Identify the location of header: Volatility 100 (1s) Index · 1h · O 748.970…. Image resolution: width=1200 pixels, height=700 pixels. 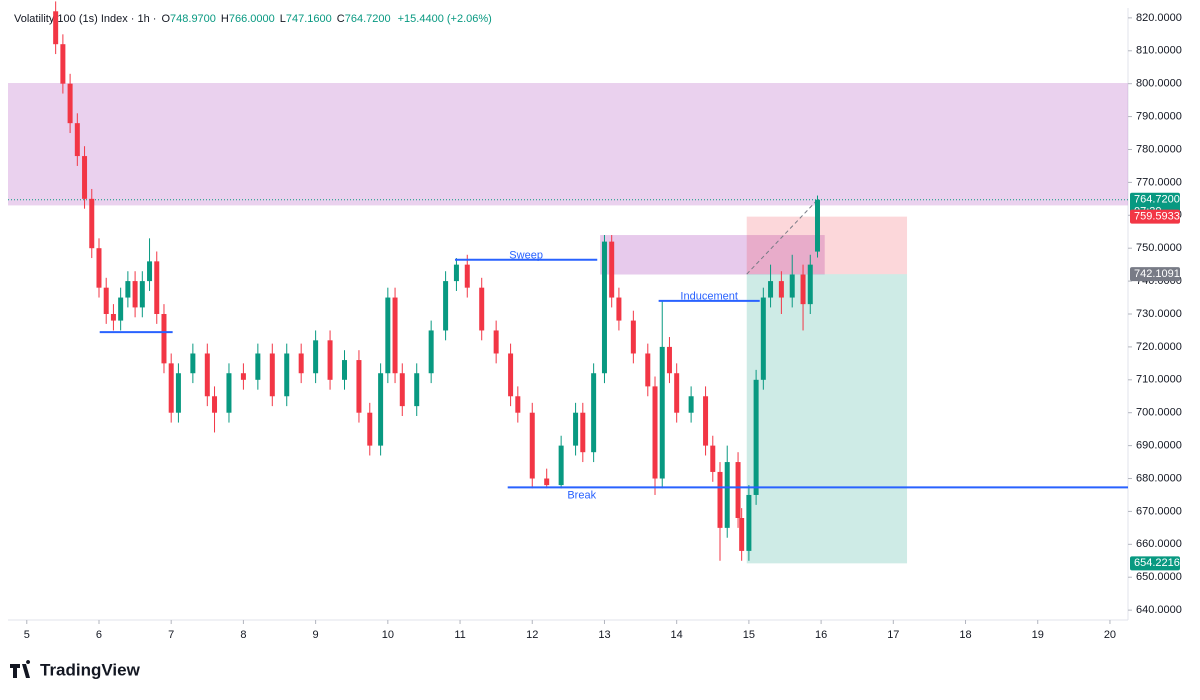
(253, 19).